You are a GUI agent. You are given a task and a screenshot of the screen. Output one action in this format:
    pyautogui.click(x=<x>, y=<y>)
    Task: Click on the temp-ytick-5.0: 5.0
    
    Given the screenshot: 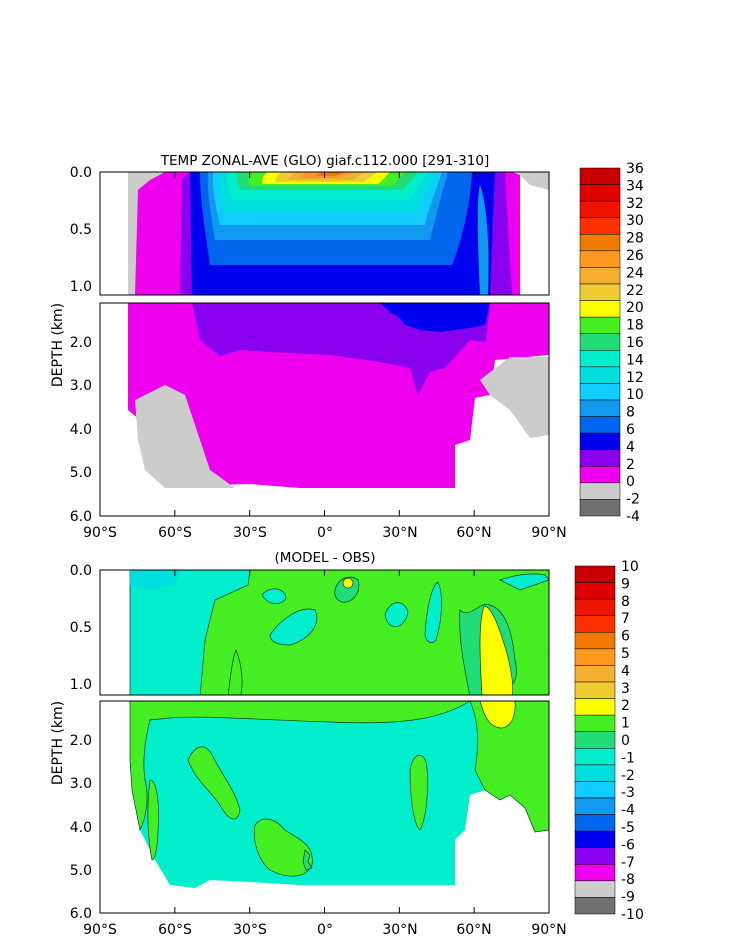 What is the action you would take?
    pyautogui.click(x=81, y=473)
    